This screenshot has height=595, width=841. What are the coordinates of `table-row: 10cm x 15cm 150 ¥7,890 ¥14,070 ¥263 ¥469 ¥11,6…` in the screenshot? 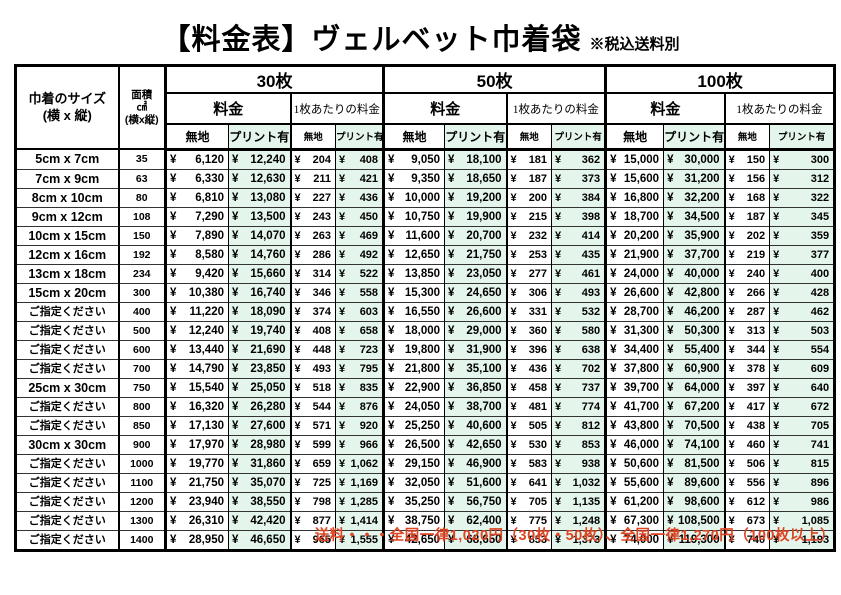 It's located at (425, 235).